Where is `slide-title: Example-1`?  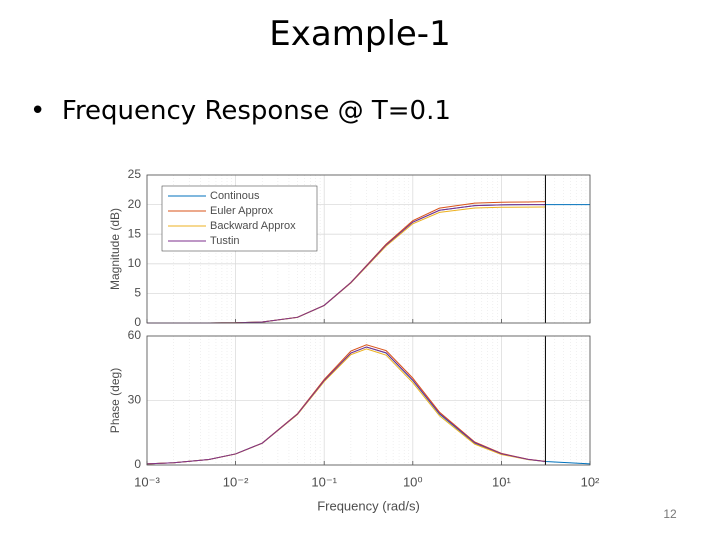 slide-title: Example-1 is located at coordinates (360, 34).